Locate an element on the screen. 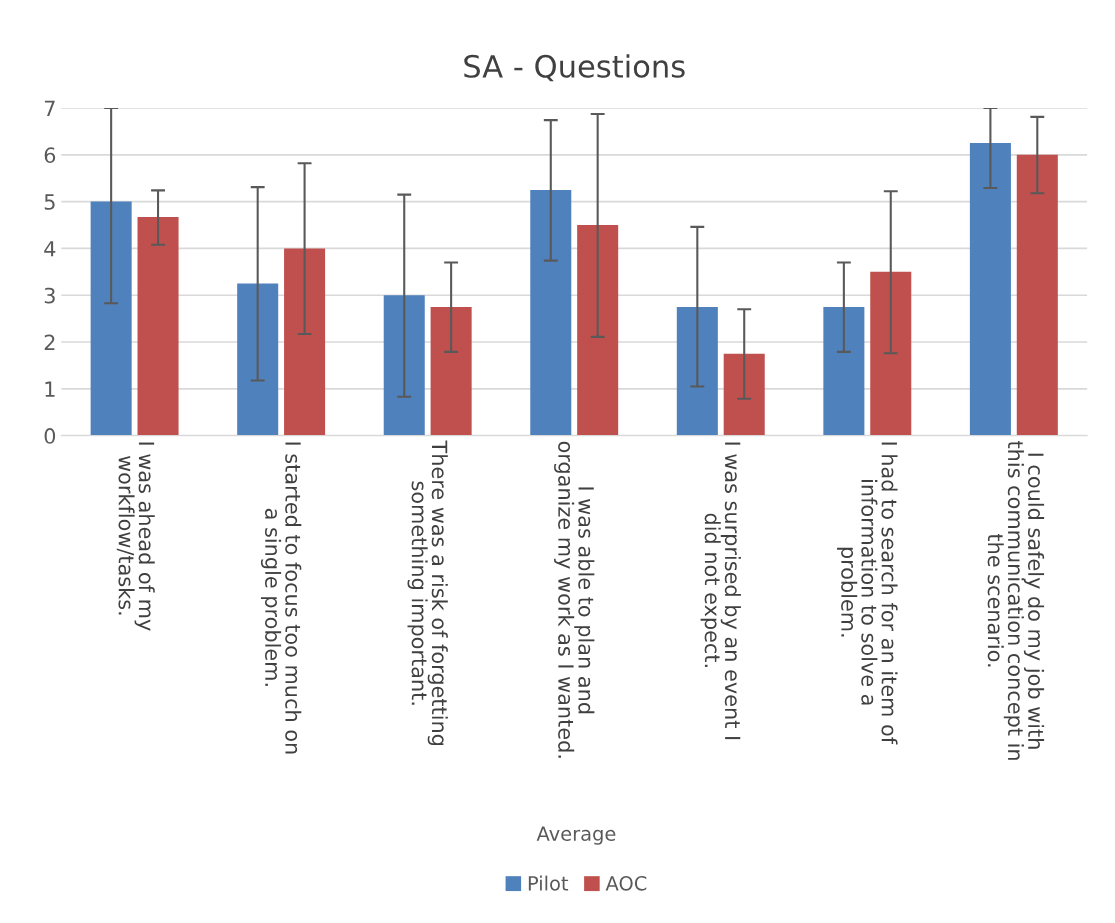 This screenshot has width=1115, height=923. legend-label: AOC is located at coordinates (626, 883).